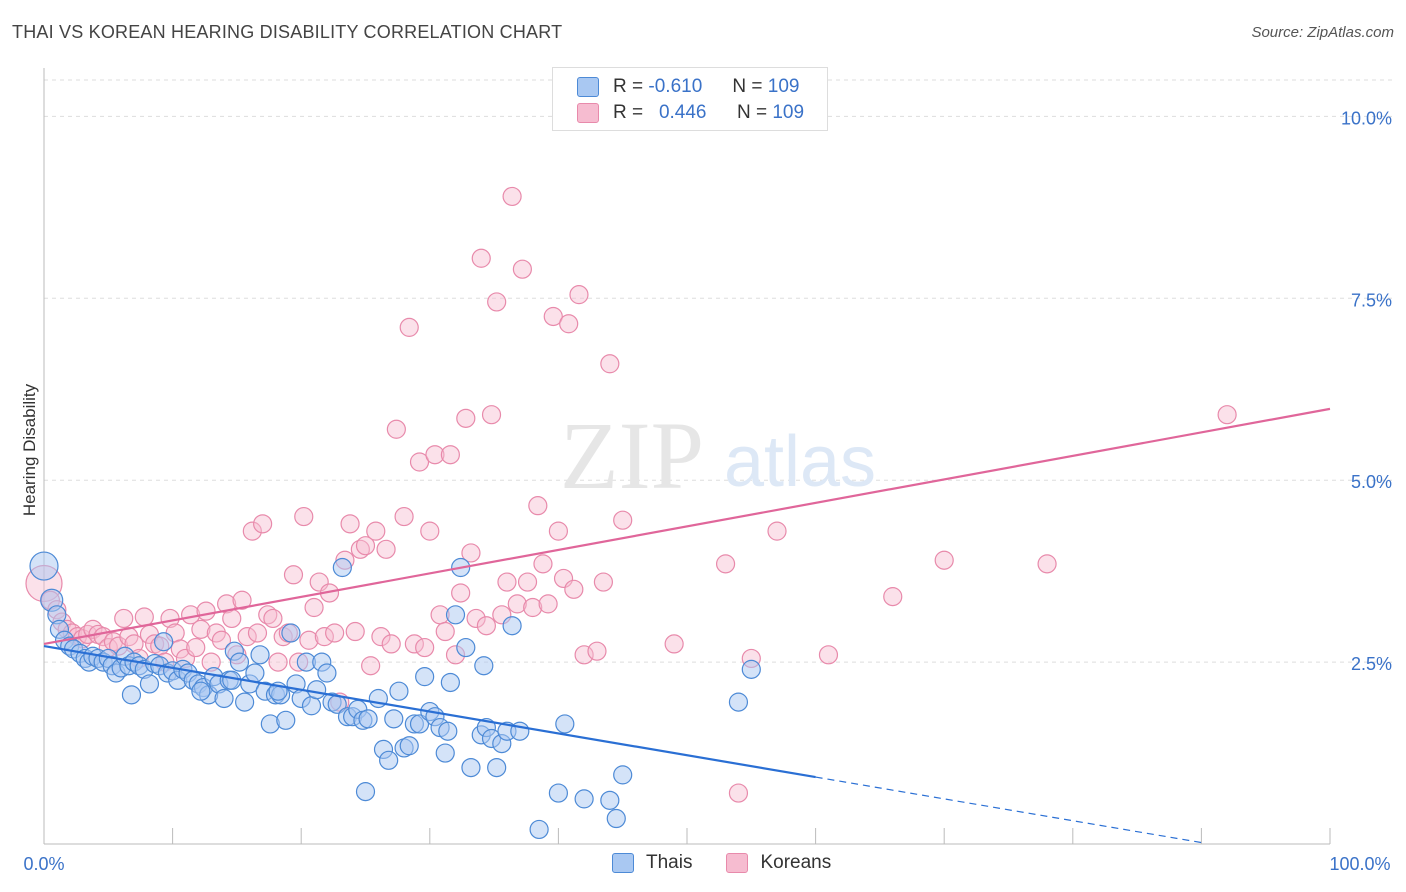 This screenshot has width=1406, height=892. Describe the element at coordinates (628, 112) in the screenshot. I see `legend-r-label: R =` at that location.